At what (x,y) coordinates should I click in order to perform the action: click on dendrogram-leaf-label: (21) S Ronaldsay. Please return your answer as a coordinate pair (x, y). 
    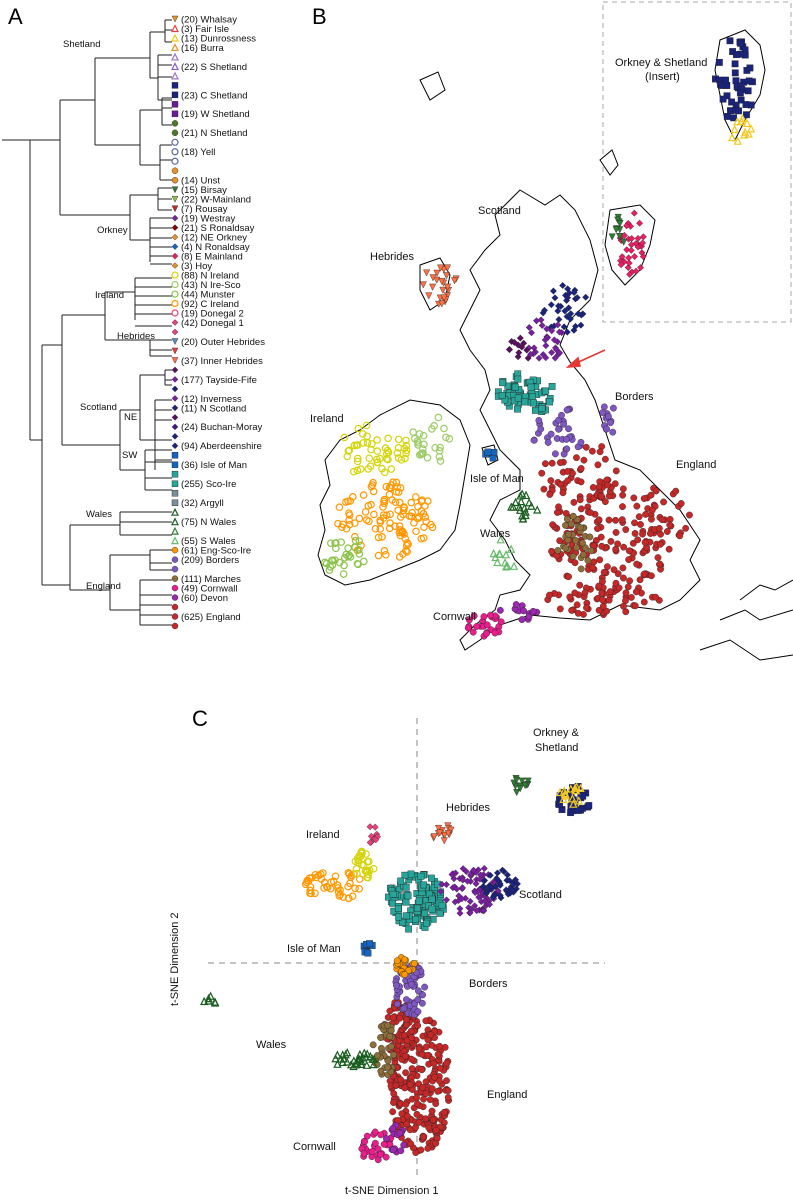
    Looking at the image, I should click on (218, 228).